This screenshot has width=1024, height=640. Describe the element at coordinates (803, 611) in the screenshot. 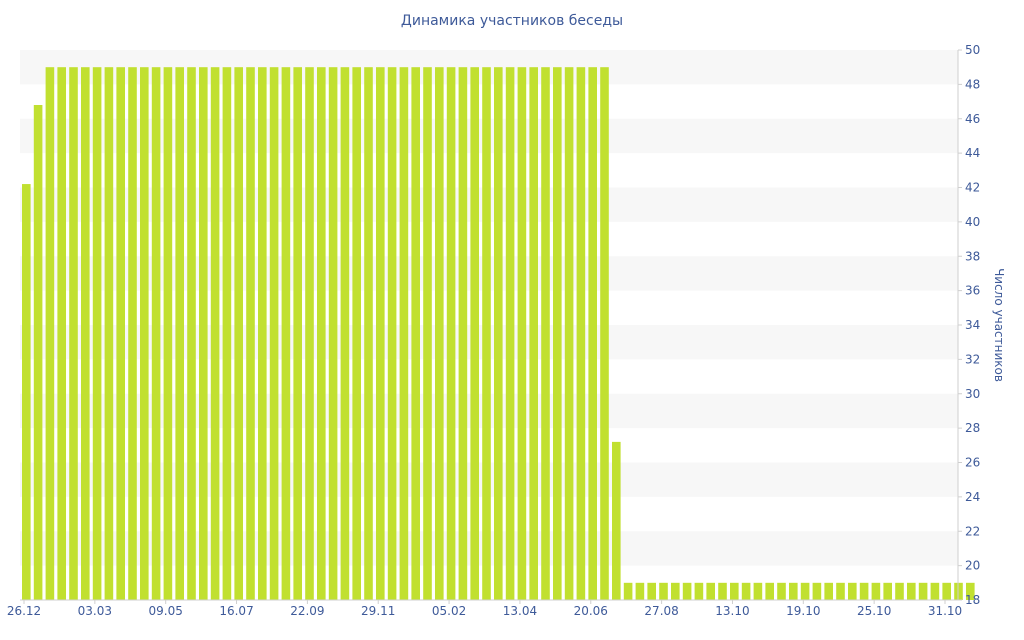

I see `x-tick-label: 19.10` at that location.